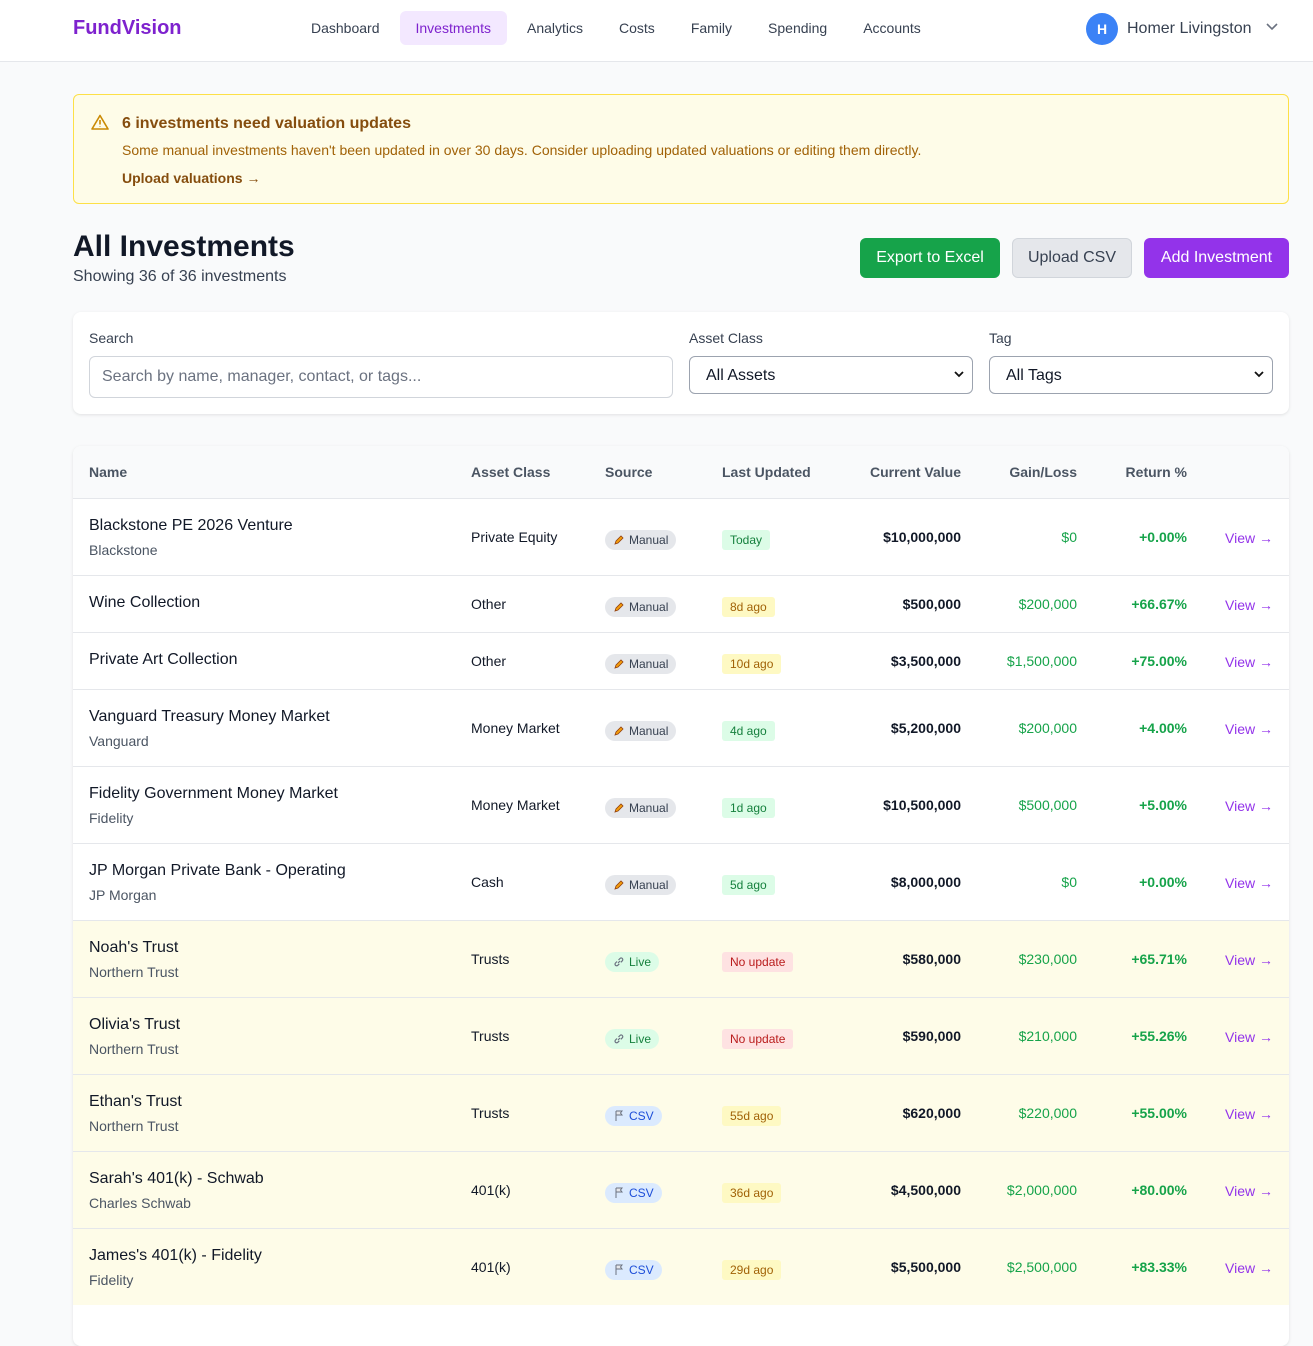 This screenshot has width=1313, height=1346. What do you see at coordinates (1072, 258) in the screenshot?
I see `upload-button: Upload CSV` at bounding box center [1072, 258].